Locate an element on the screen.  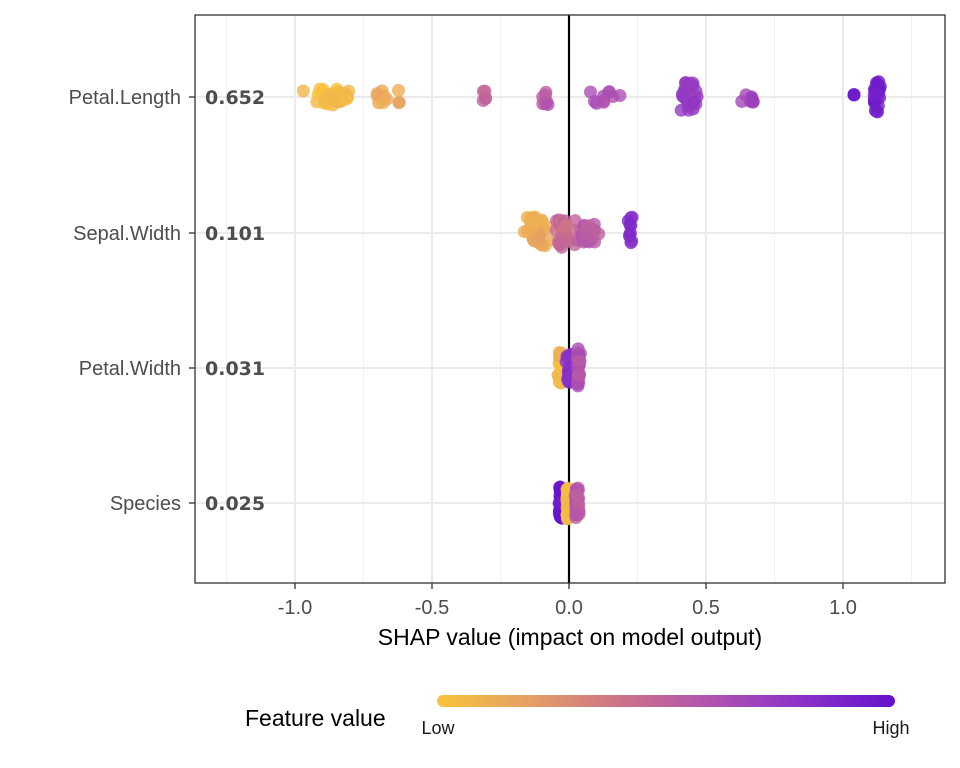
feature-label: Species is located at coordinates (145, 504).